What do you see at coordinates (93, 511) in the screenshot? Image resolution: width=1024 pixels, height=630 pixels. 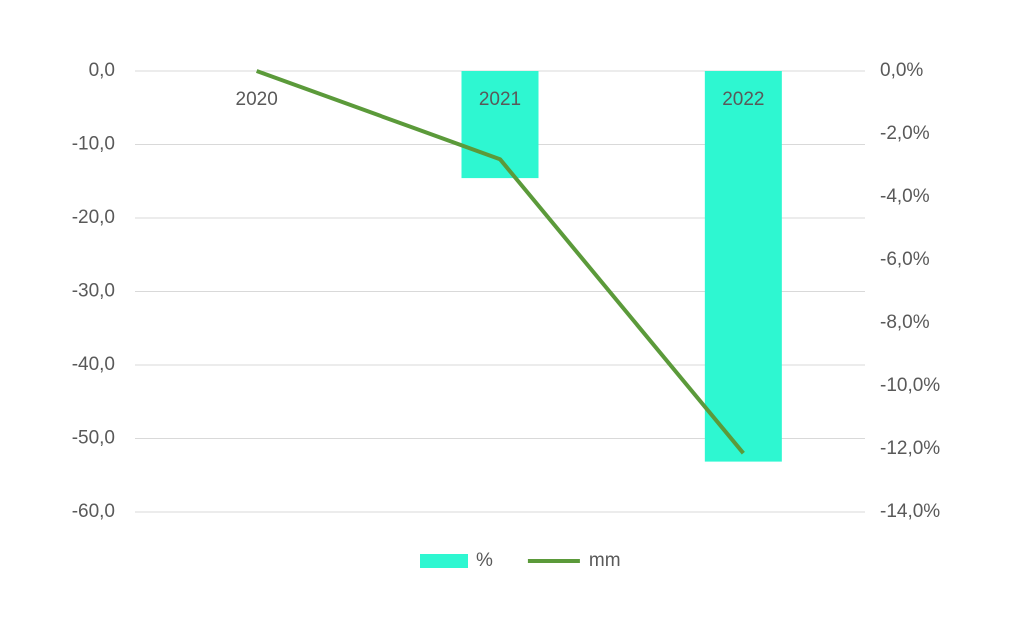 I see `y-tick-label: -60,0` at bounding box center [93, 511].